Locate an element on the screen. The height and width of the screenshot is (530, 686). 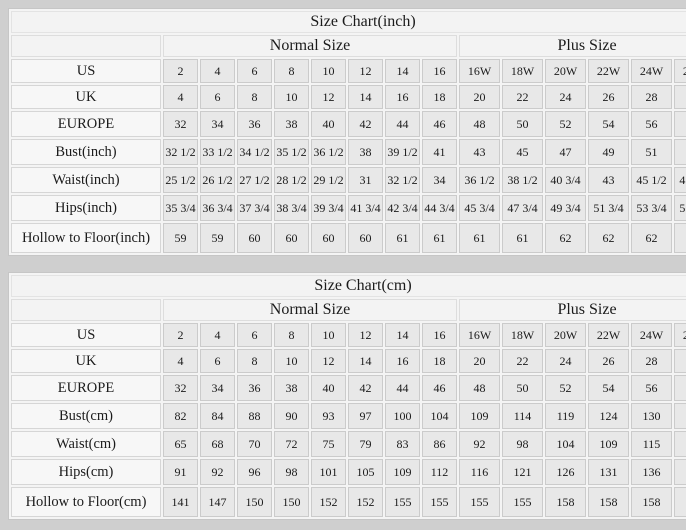
size-cell: 147 is located at coordinates (217, 502).